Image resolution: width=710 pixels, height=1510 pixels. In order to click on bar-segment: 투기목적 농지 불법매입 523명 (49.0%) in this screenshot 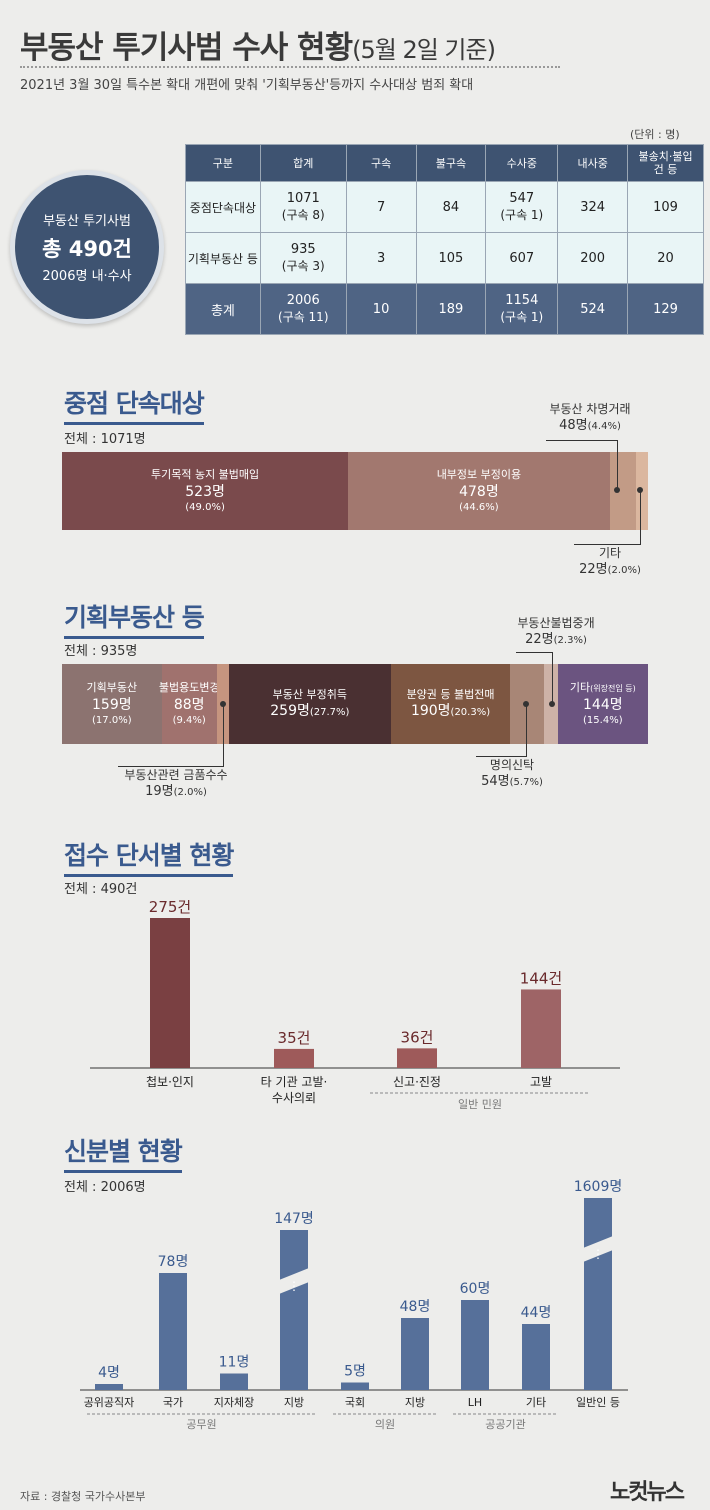, I will do `click(205, 491)`.